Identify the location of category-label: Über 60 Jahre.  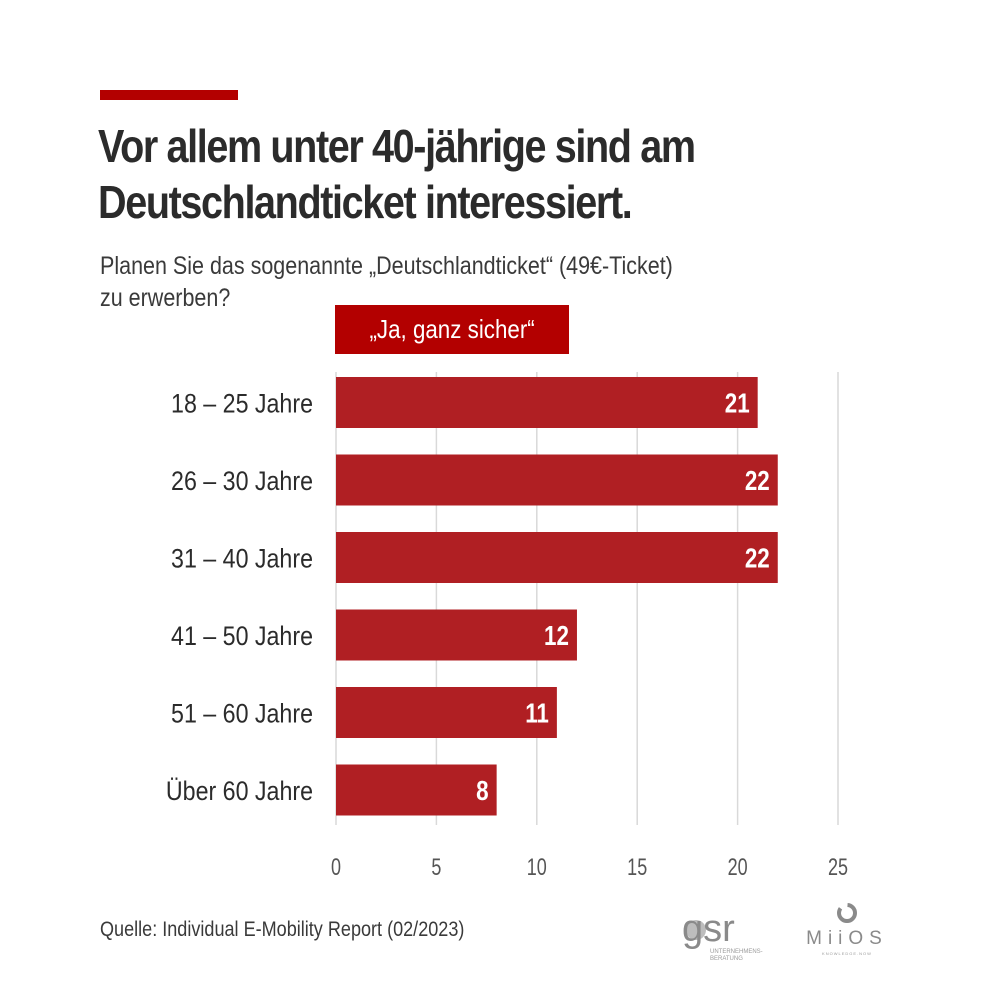
(239, 791).